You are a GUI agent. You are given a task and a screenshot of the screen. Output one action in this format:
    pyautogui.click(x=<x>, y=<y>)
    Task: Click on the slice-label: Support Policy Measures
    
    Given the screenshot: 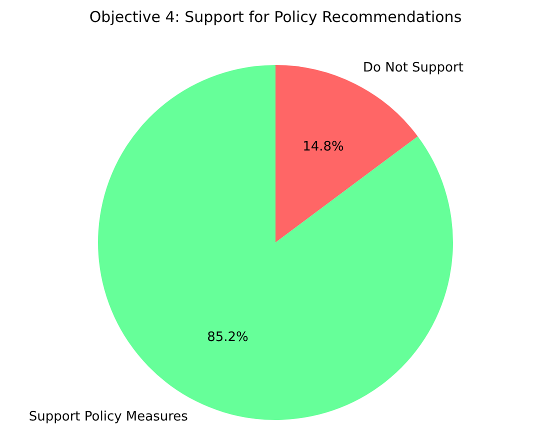 What is the action you would take?
    pyautogui.click(x=108, y=416)
    